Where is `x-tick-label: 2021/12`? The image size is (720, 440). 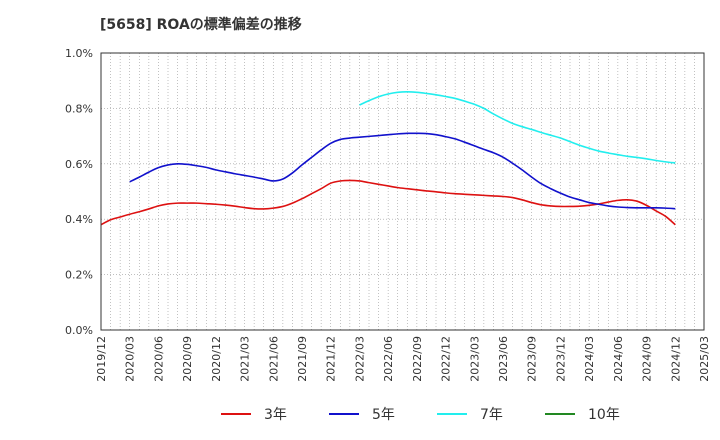 x-tick-label: 2021/12 is located at coordinates (331, 359).